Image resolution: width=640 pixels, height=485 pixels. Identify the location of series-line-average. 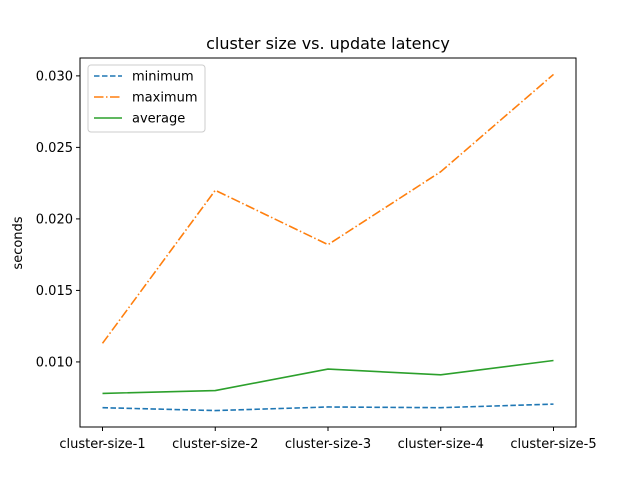
(328, 377).